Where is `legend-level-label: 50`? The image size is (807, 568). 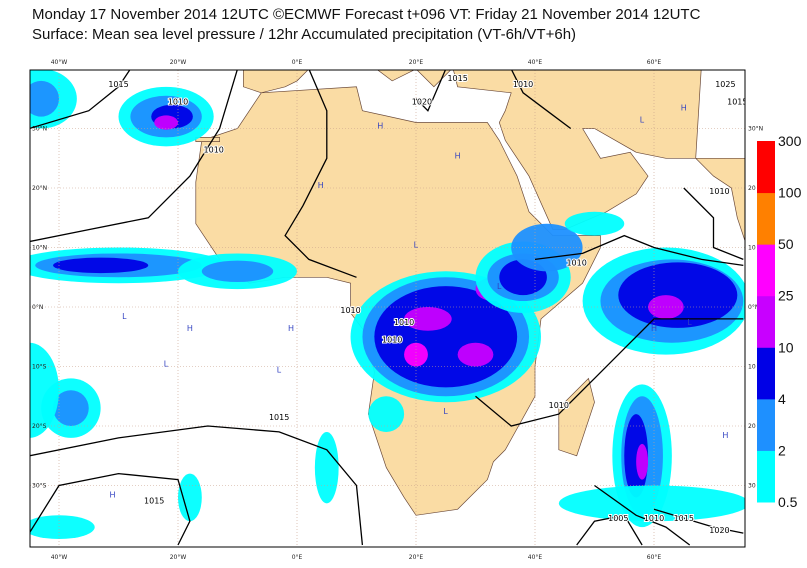
legend-level-label: 50 is located at coordinates (786, 244).